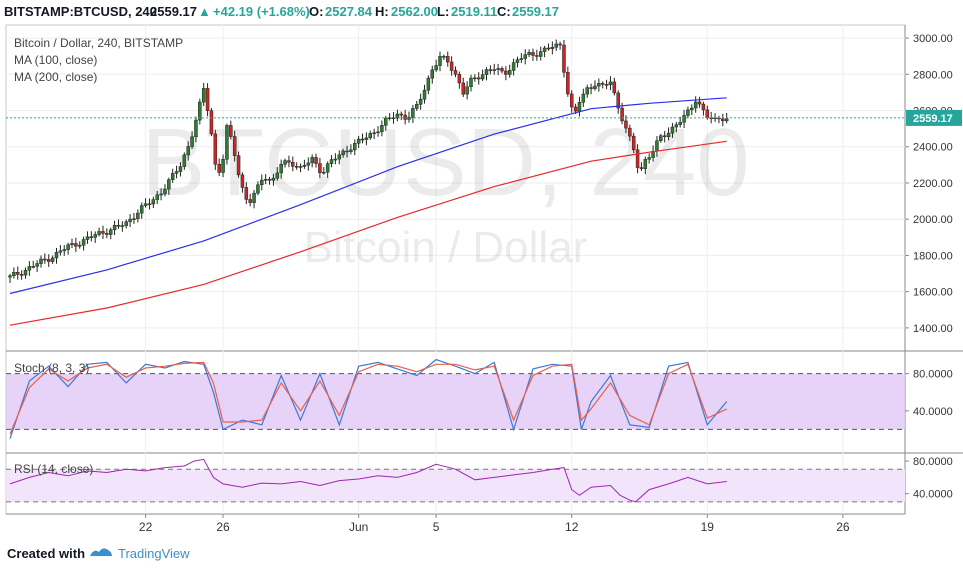 Image resolution: width=963 pixels, height=571 pixels. Describe the element at coordinates (204, 11) in the screenshot. I see `up-arrow-icon: ▲` at that location.